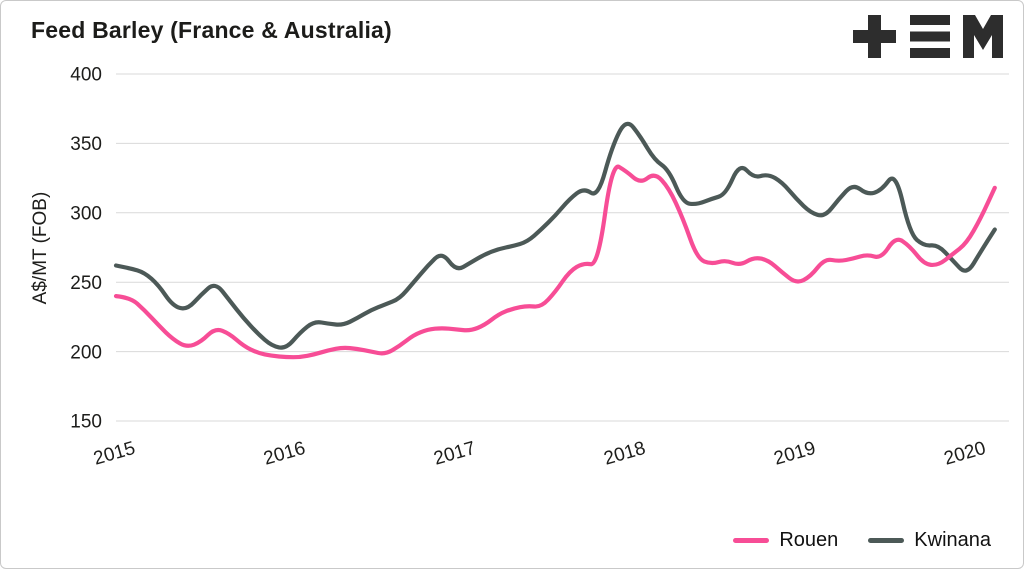 The height and width of the screenshot is (569, 1024). I want to click on tem-logo, so click(928, 36).